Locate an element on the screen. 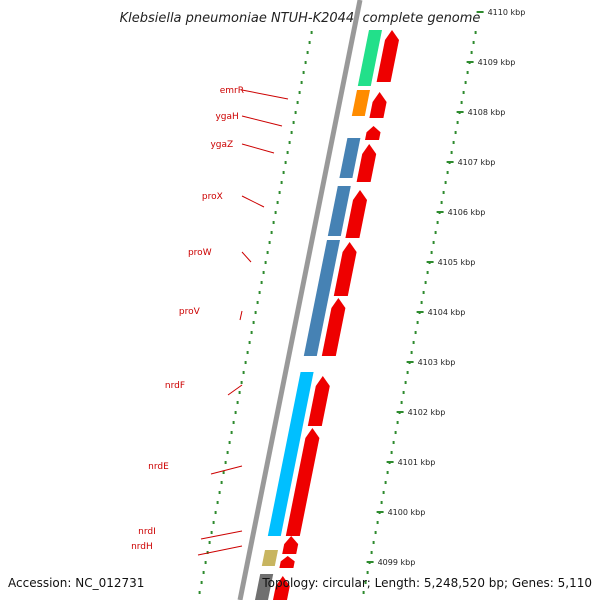 The image size is (600, 600). leader-line-ygaH is located at coordinates (262, 121).